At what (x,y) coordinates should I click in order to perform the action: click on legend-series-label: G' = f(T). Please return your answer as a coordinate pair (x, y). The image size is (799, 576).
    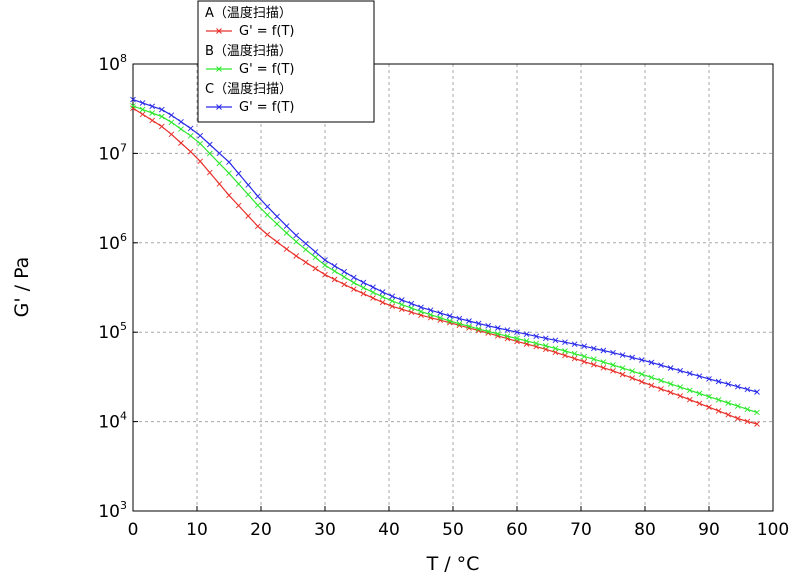
    Looking at the image, I should click on (266, 31).